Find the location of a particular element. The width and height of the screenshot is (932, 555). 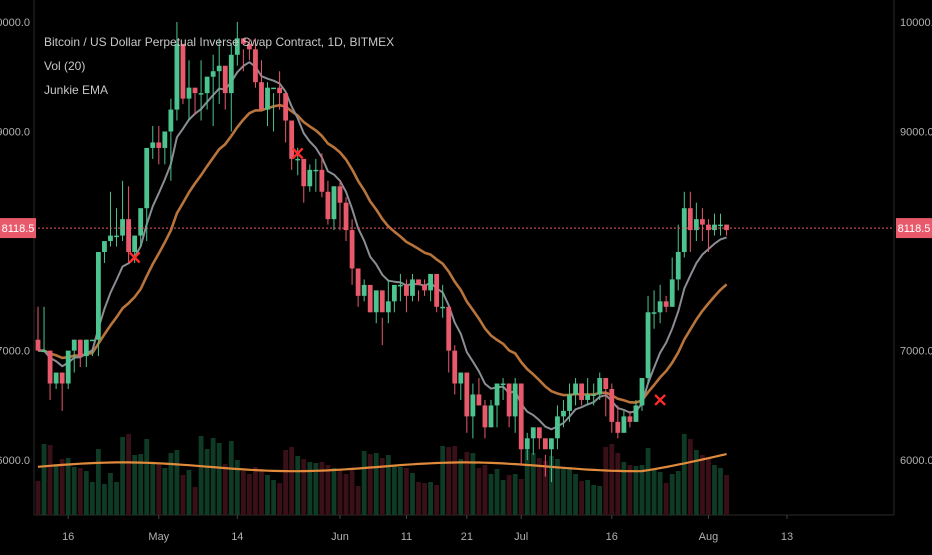

y-tick-label-left: 10000.0 is located at coordinates (15, 23).